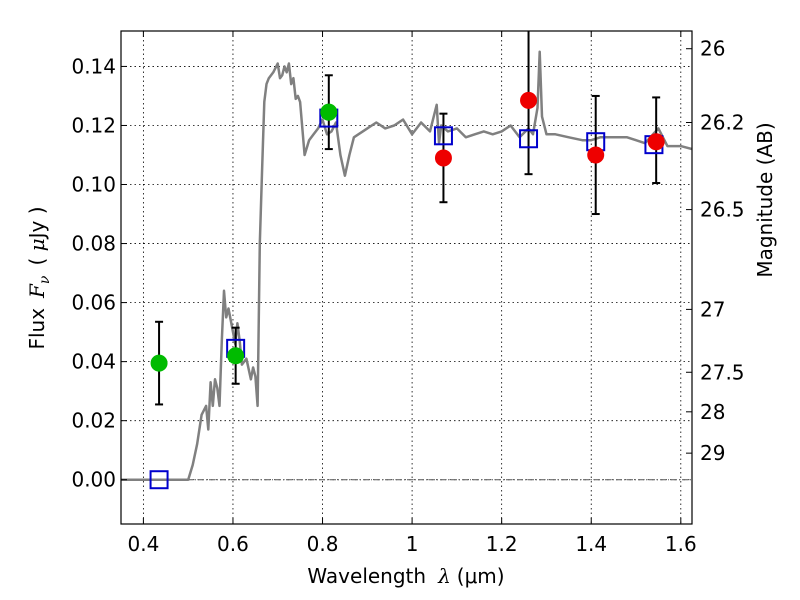 The height and width of the screenshot is (600, 800). What do you see at coordinates (323, 544) in the screenshot?
I see `x-tick-label: 0.8` at bounding box center [323, 544].